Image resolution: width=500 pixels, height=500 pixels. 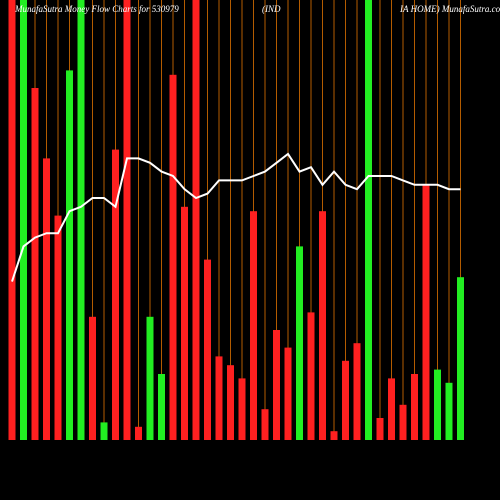 What do you see at coordinates (449, 9) in the screenshot?
I see `chart-title: IA HOME) MunafaSutra.com` at bounding box center [449, 9].